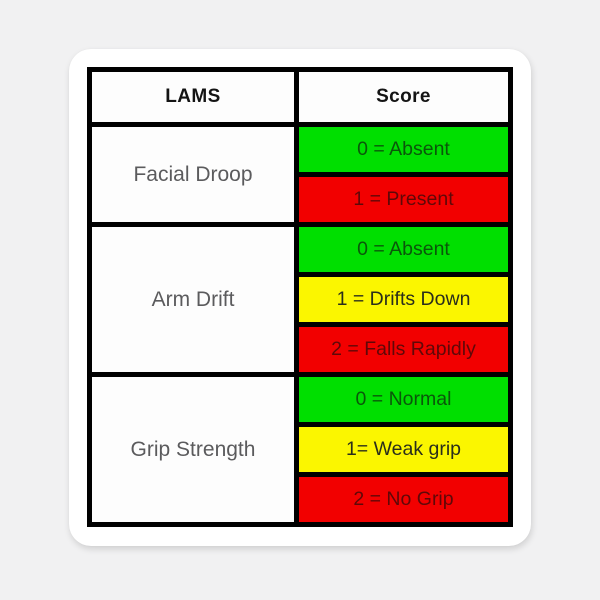  What do you see at coordinates (403, 449) in the screenshot?
I see `score-cell-grip-strength-1: 1= Weak grip` at bounding box center [403, 449].